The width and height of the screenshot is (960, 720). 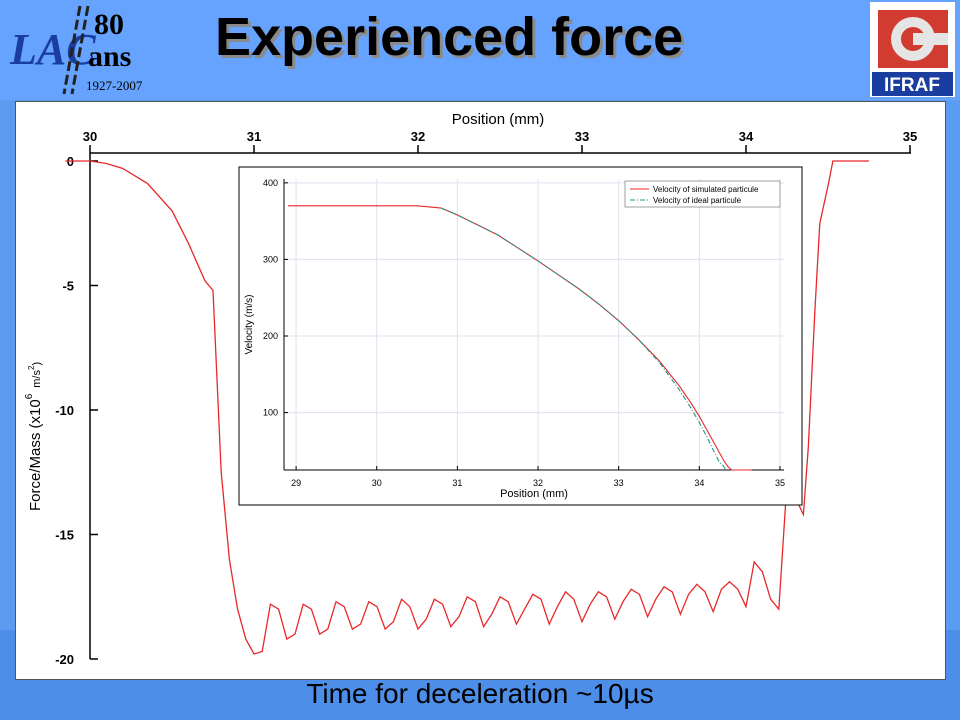 What do you see at coordinates (37, 379) in the screenshot?
I see `y-axis-unit: m/s` at bounding box center [37, 379].